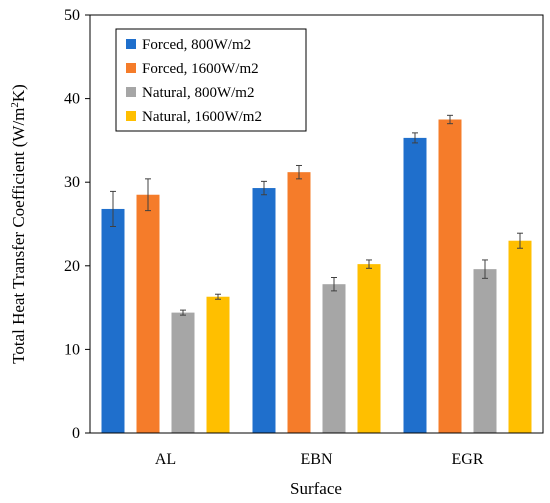  What do you see at coordinates (76, 433) in the screenshot?
I see `y-tick-label: 0` at bounding box center [76, 433].